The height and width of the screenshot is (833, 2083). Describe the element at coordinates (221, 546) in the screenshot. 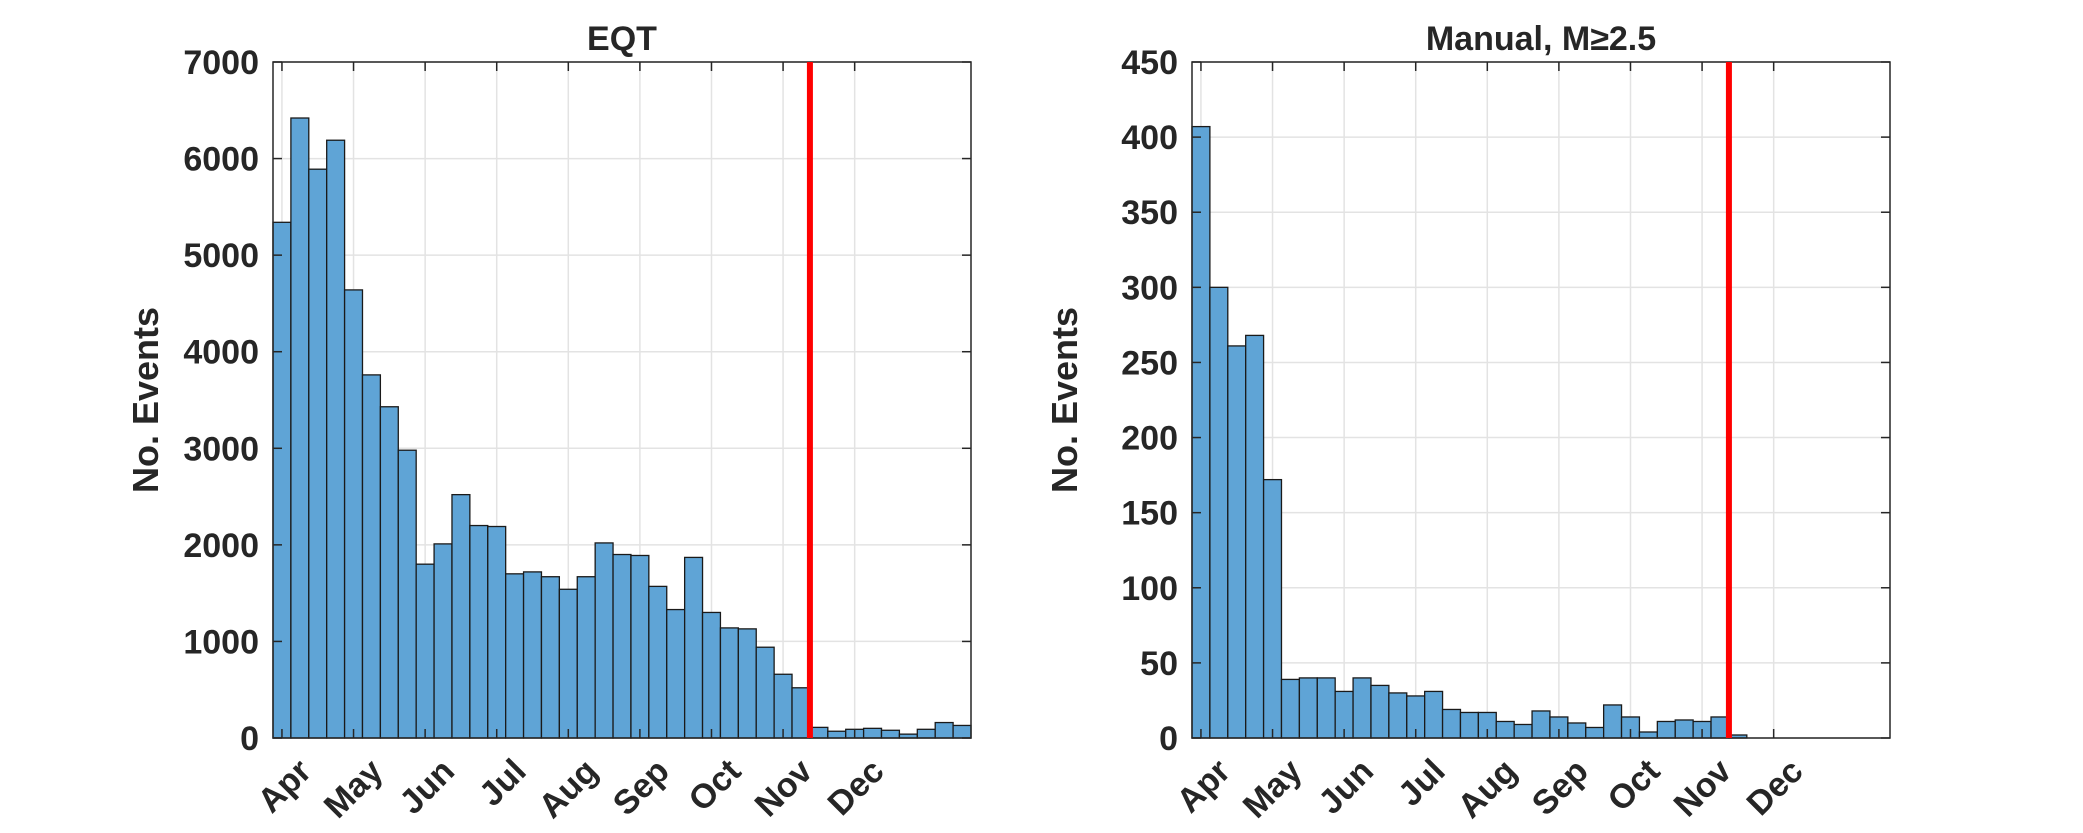

I see `y-tick-label: 2000` at that location.